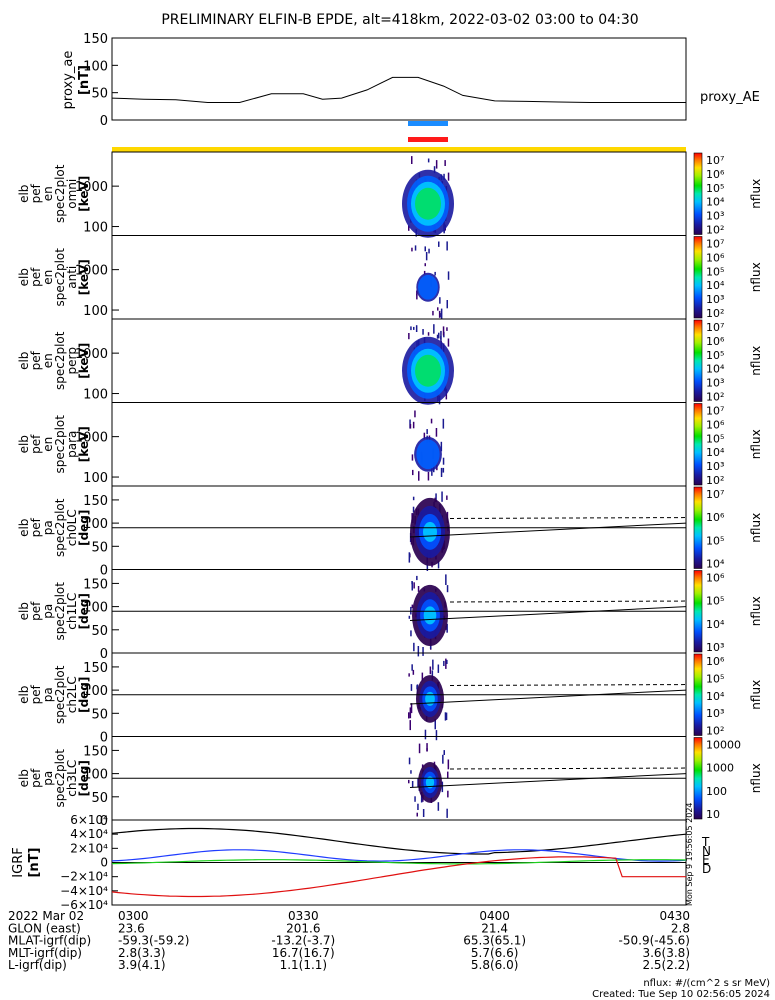 The height and width of the screenshot is (1000, 775). What do you see at coordinates (45, 953) in the screenshot?
I see `footer-row-label: MLT-igrf(dip)` at bounding box center [45, 953].